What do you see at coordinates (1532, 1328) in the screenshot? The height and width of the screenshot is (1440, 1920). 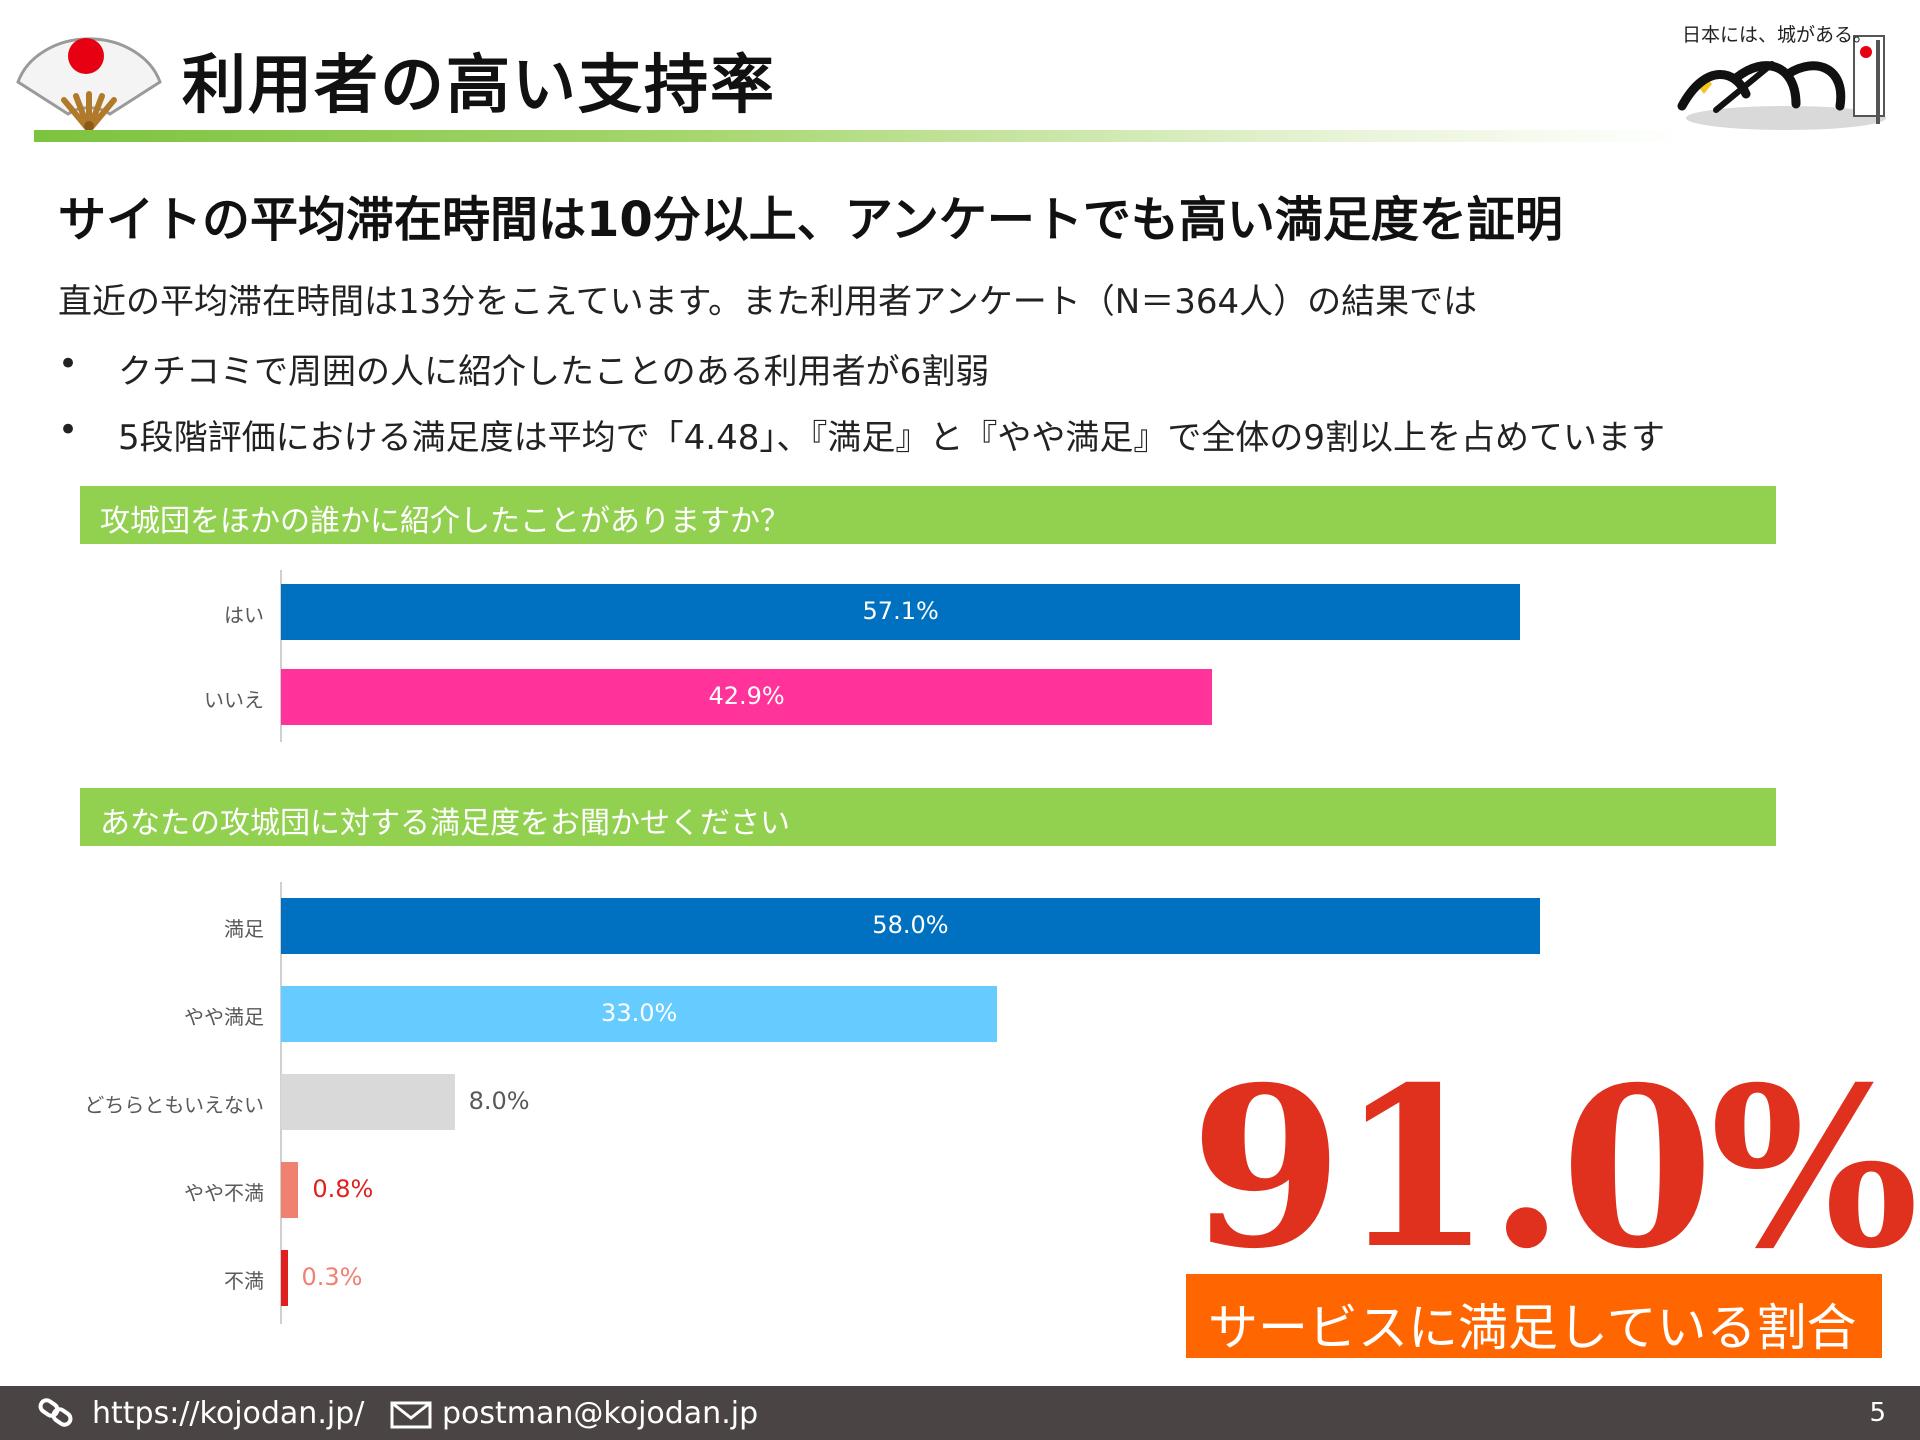 I see `satisfaction-rate-caption: サービスに満足している割合` at bounding box center [1532, 1328].